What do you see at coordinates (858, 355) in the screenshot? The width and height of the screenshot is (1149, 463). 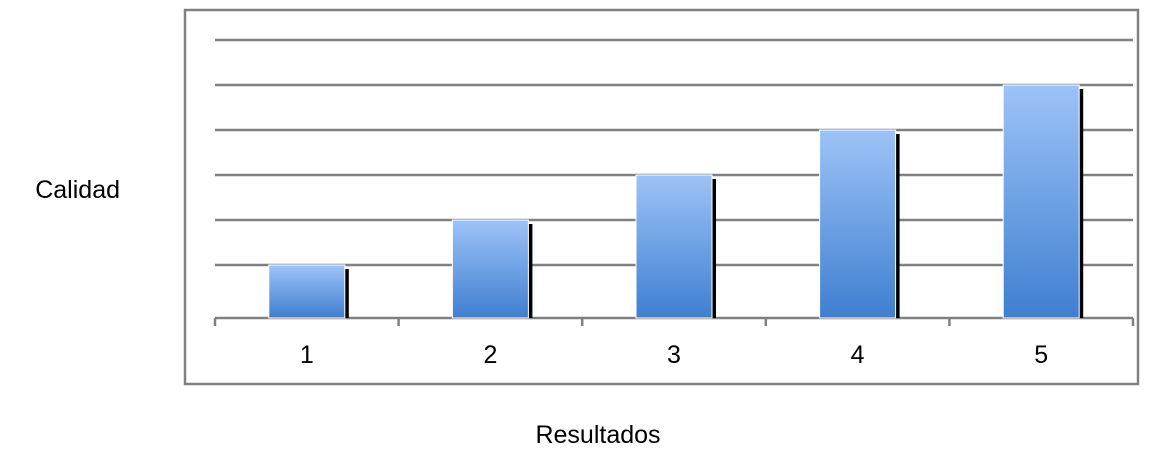 I see `x-tick-label: 4` at bounding box center [858, 355].